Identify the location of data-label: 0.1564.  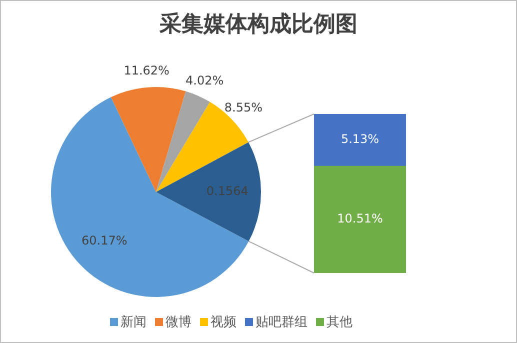
(227, 191).